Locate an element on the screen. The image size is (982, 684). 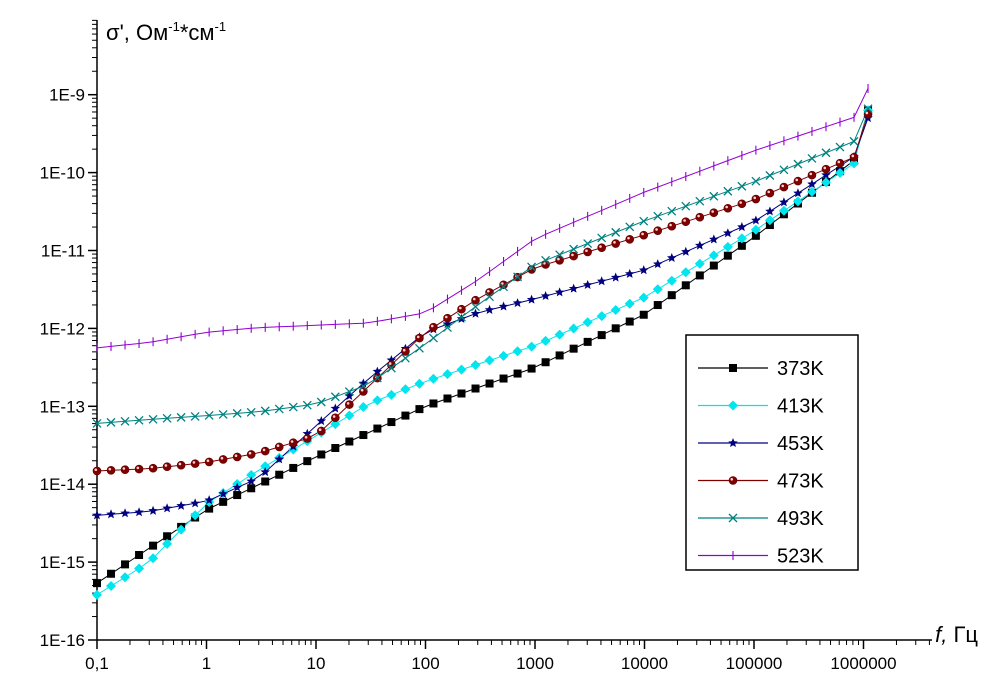
legend-label: 453K is located at coordinates (800, 444).